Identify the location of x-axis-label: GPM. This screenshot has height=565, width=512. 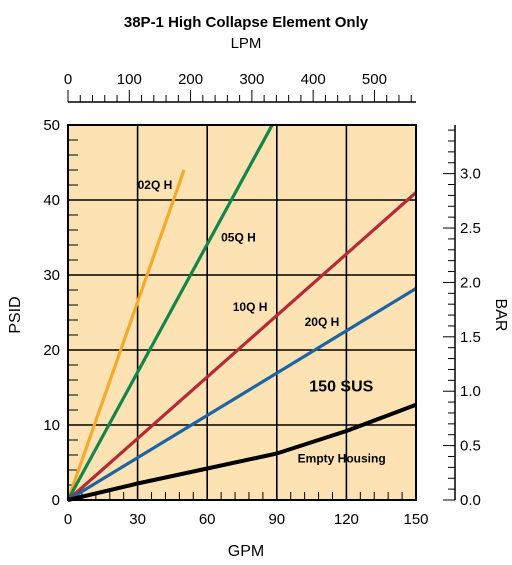
(246, 551).